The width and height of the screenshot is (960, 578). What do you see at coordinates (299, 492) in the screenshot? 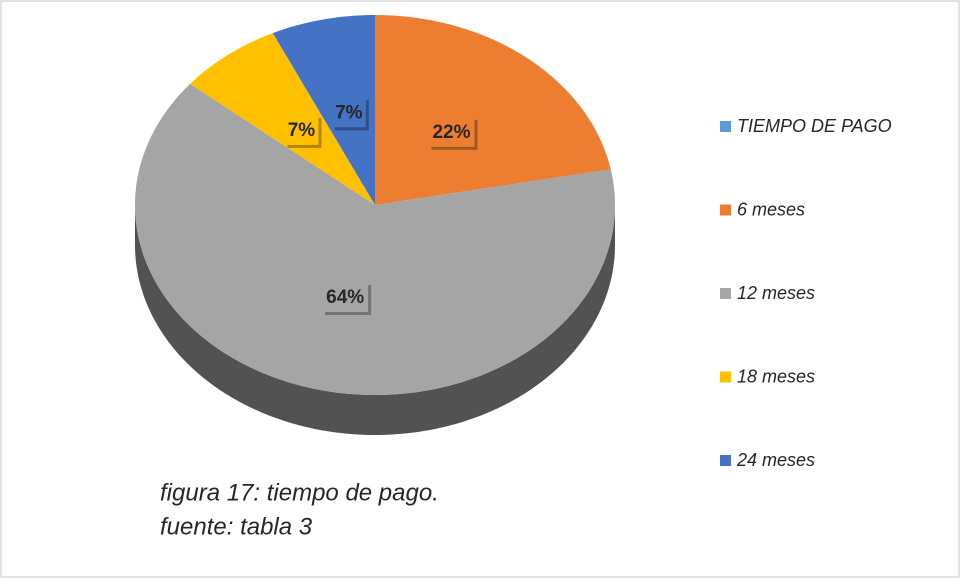
I see `caption: figura 17: tiempo de pago.` at bounding box center [299, 492].